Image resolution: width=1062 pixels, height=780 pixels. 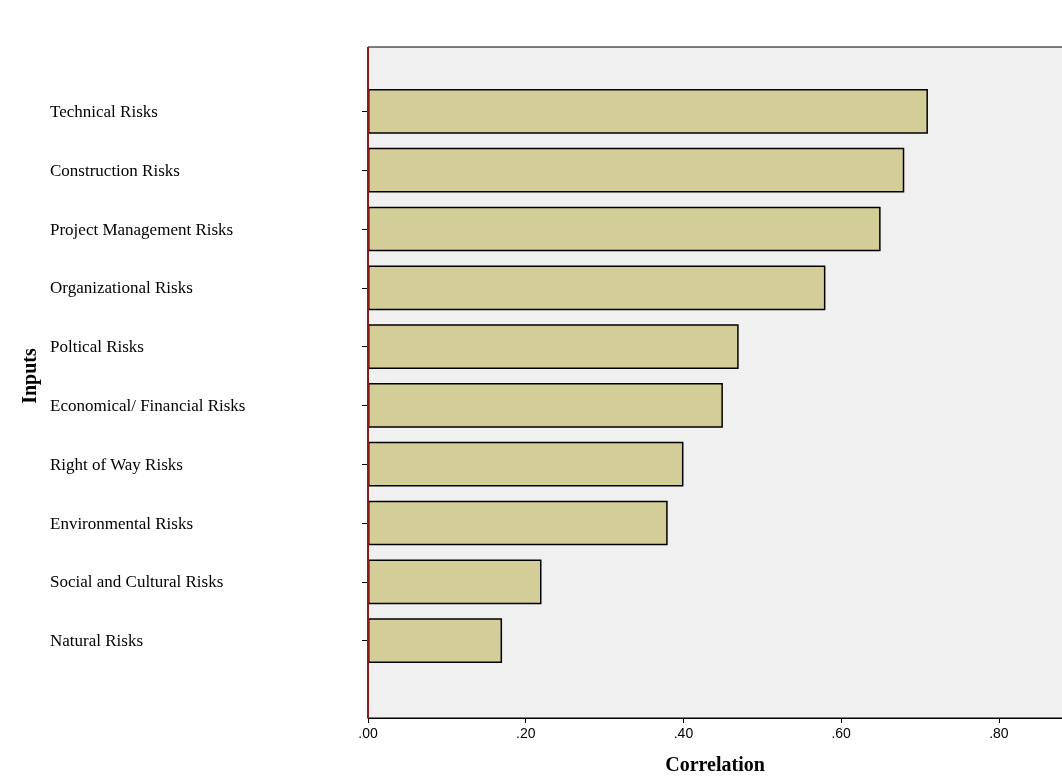 What do you see at coordinates (715, 764) in the screenshot?
I see `x-axis-title: Correlation` at bounding box center [715, 764].